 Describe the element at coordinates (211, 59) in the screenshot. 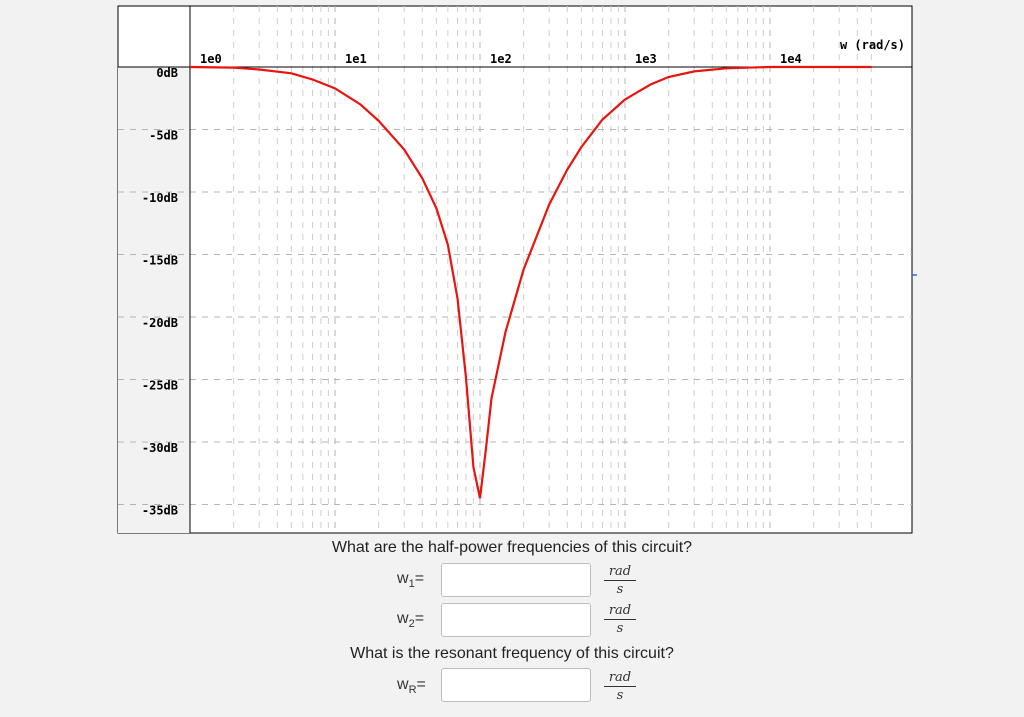

I see `x-tick-label: 1e0` at that location.